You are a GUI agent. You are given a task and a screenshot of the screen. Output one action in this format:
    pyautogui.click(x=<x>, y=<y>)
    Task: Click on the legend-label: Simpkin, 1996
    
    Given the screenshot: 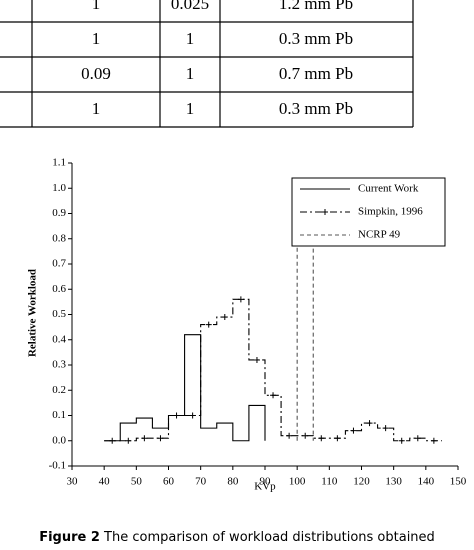 What is the action you would take?
    pyautogui.click(x=390, y=212)
    